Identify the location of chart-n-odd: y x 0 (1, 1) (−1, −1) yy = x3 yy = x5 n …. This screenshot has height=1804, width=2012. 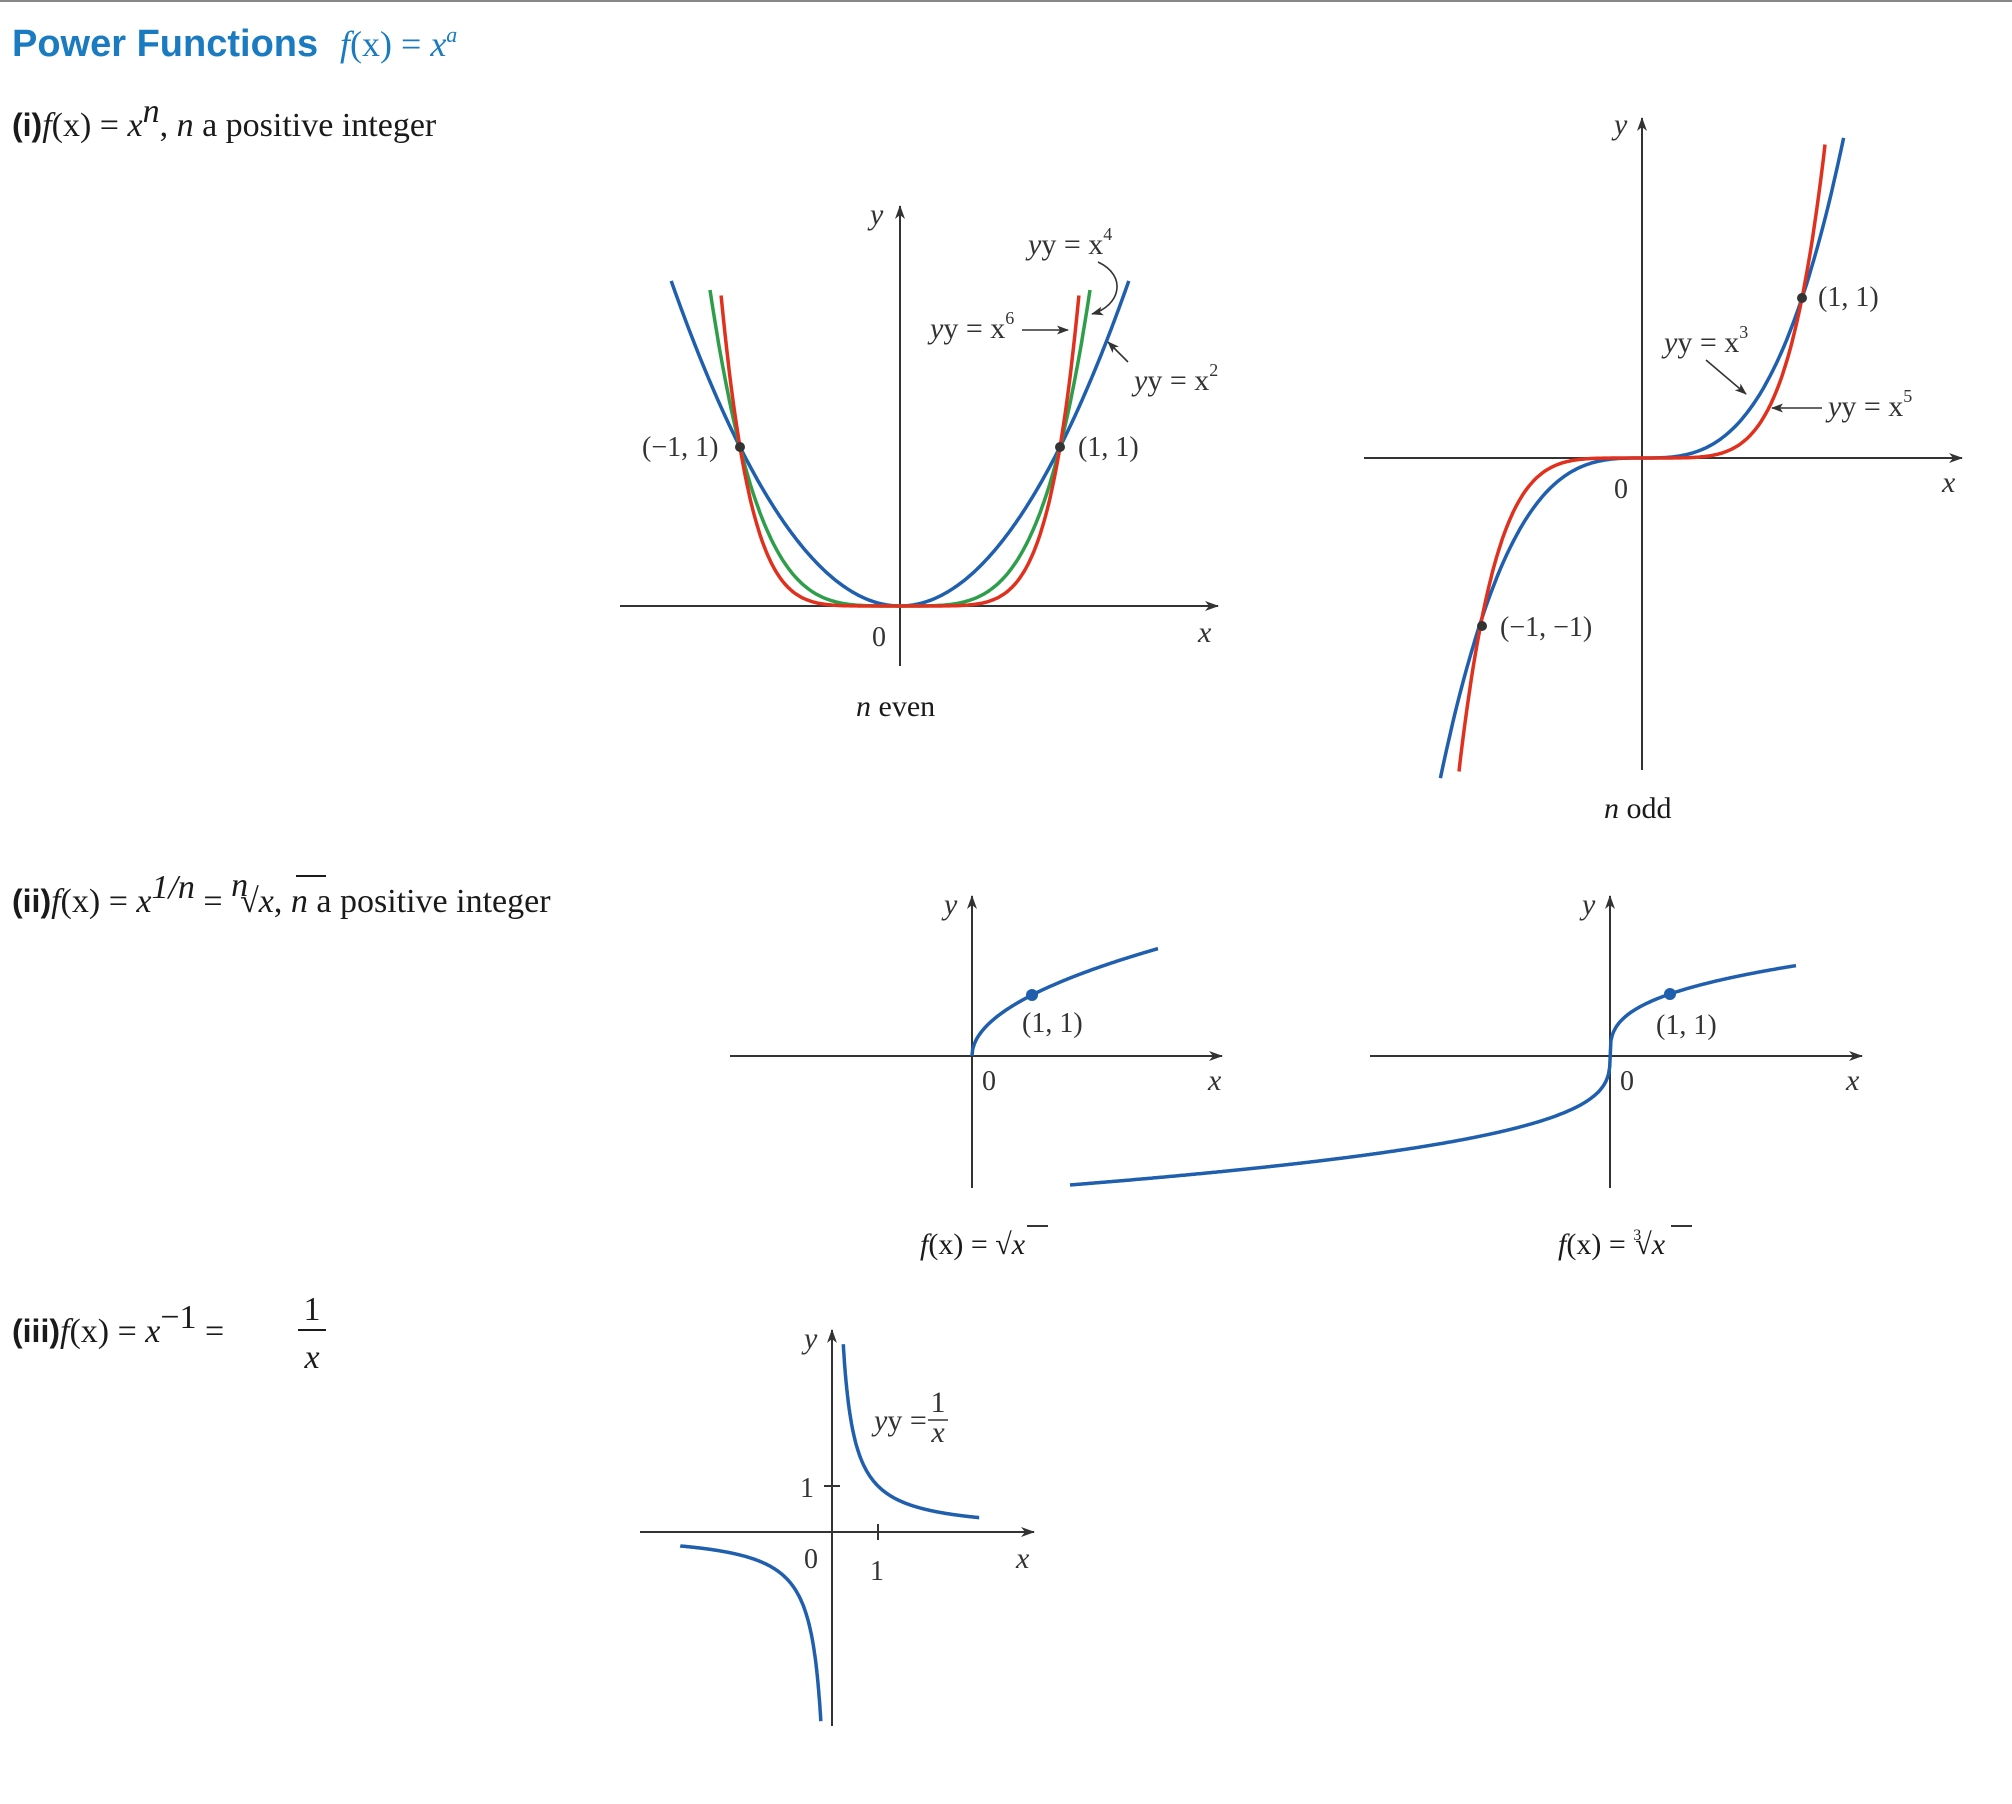
(1663, 466).